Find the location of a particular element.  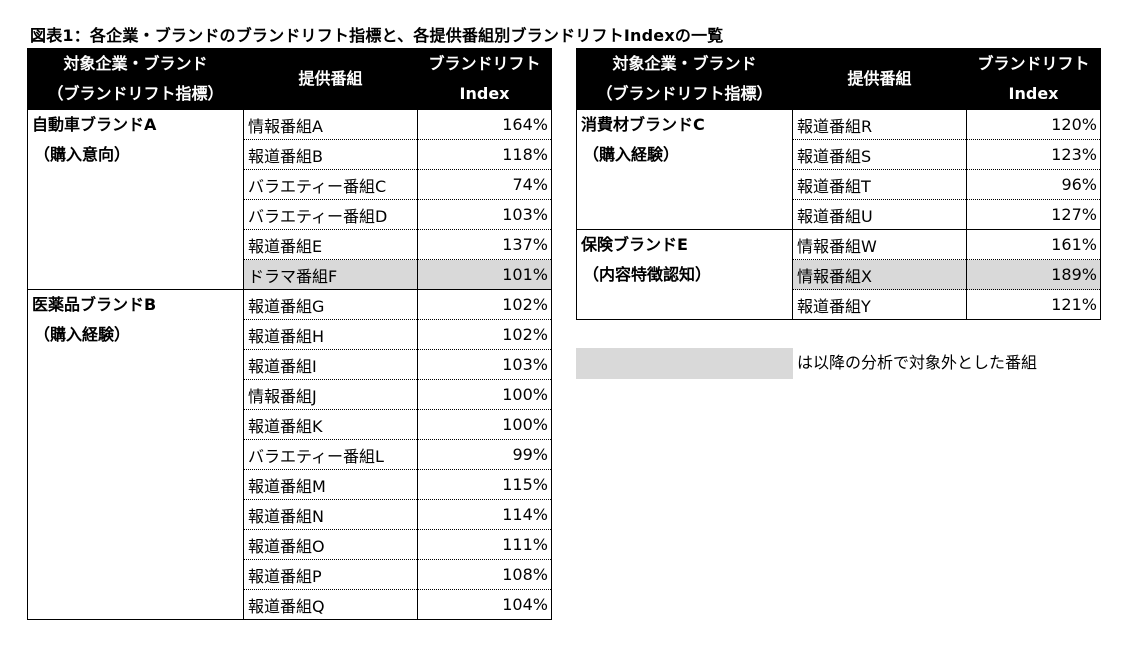

table-row: 報道番組I 103% is located at coordinates (290, 364).